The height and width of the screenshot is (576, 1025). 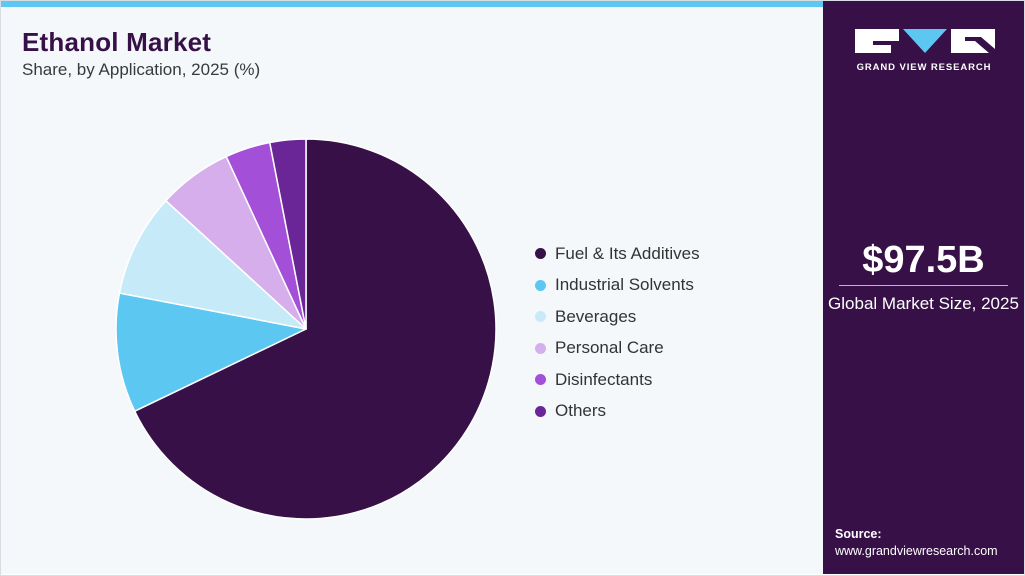 I want to click on legend-item: Others, so click(x=617, y=412).